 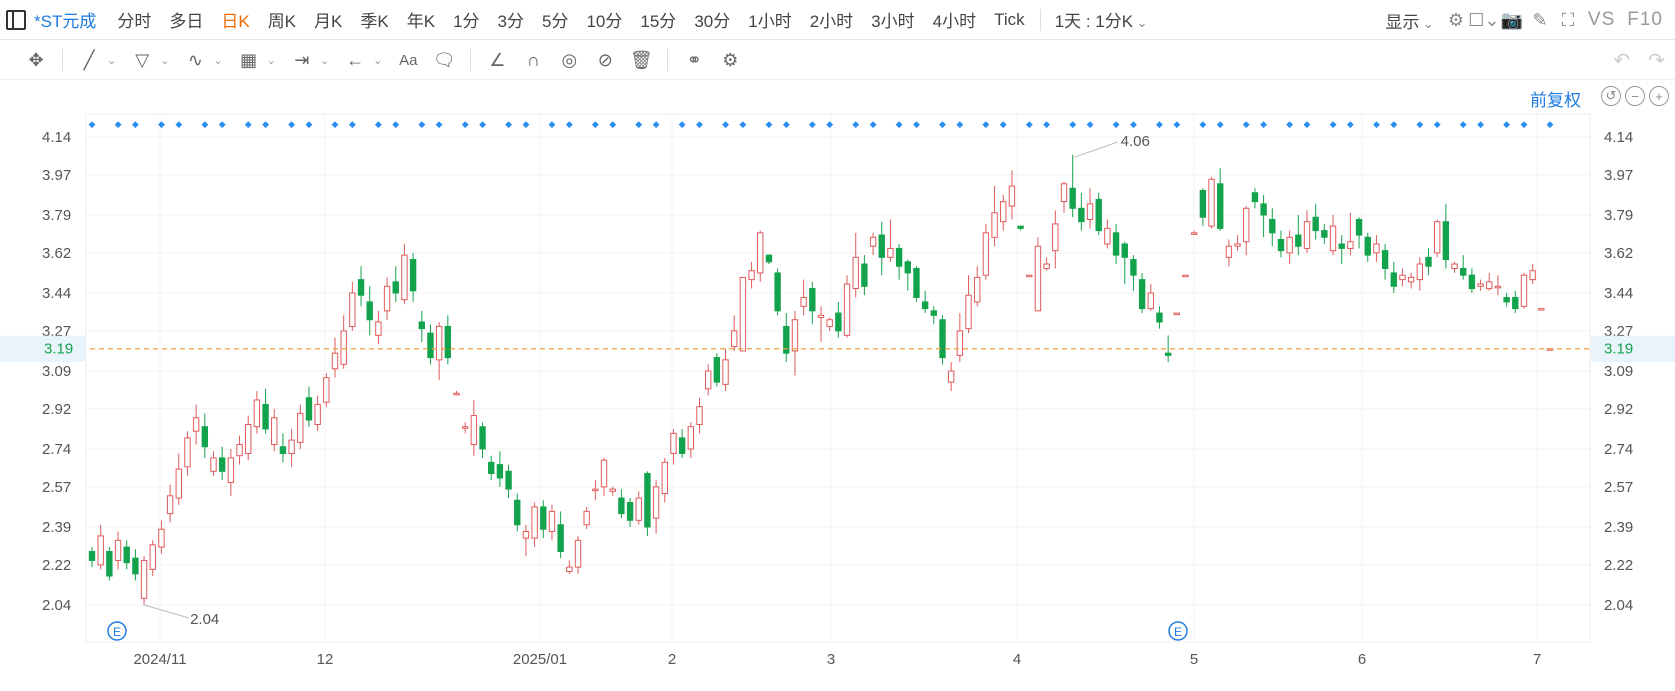 What do you see at coordinates (1618, 331) in the screenshot?
I see `y-tick-label-right: 3.27` at bounding box center [1618, 331].